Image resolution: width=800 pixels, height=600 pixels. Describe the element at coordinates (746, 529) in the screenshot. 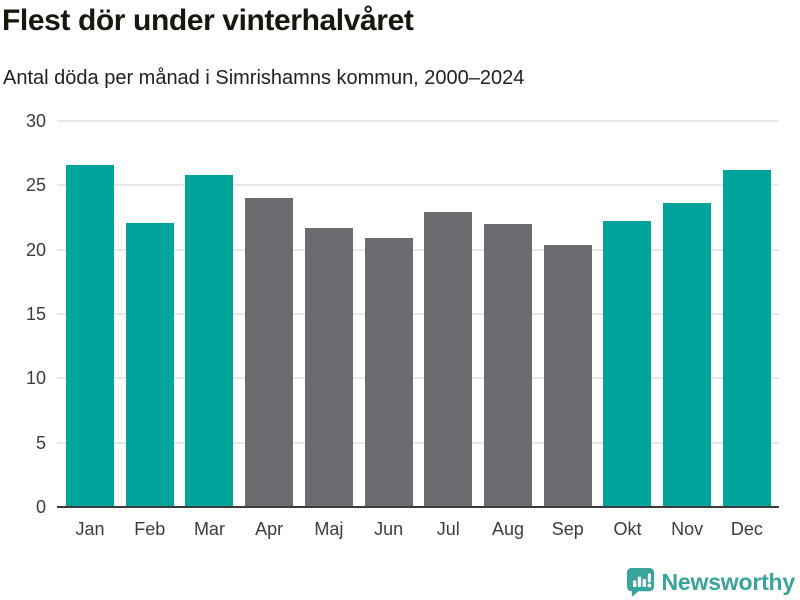

I see `x-tick-label: Dec` at that location.